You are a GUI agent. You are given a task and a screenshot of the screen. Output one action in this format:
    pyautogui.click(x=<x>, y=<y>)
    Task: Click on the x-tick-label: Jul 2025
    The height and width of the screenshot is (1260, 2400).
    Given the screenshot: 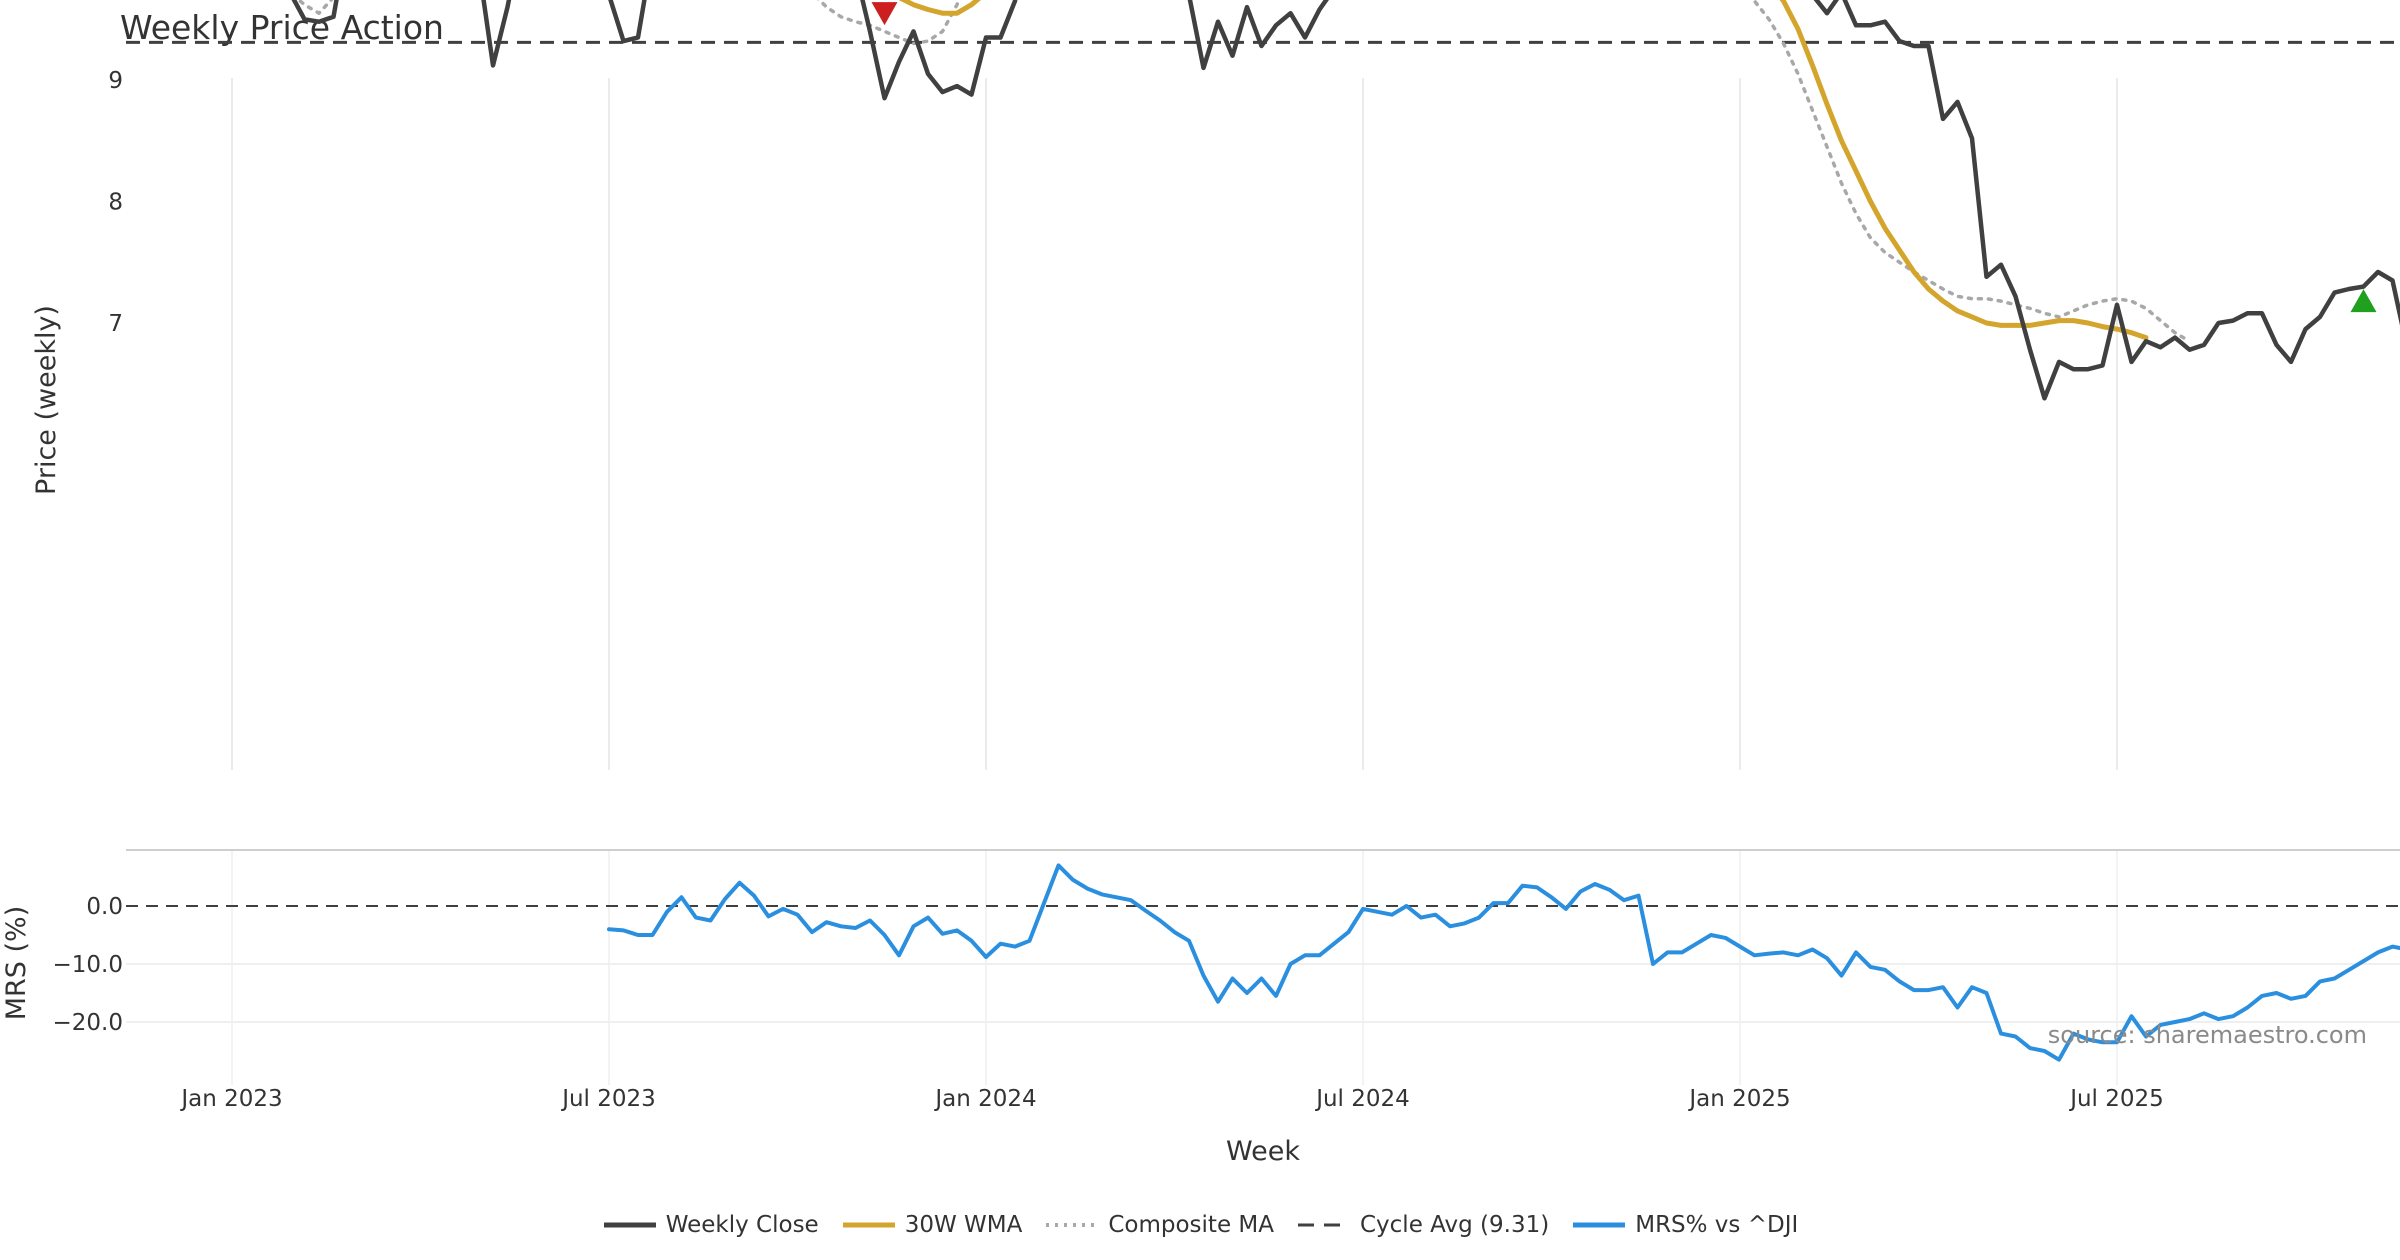 What is the action you would take?
    pyautogui.click(x=2116, y=1099)
    